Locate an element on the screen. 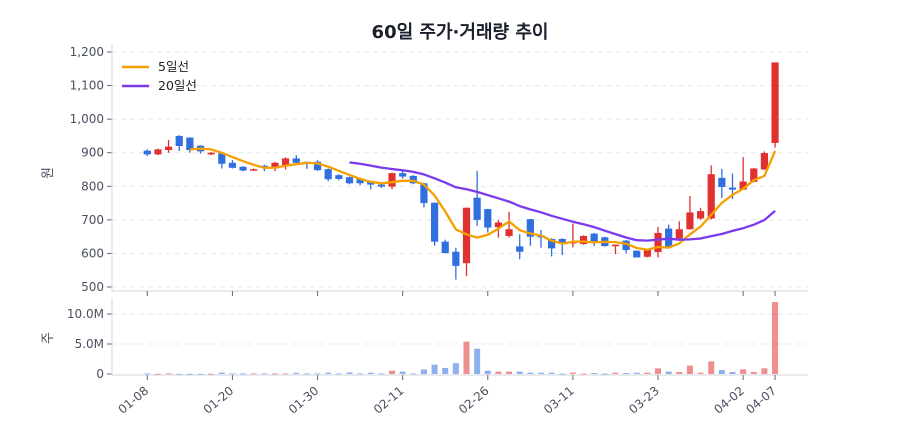  legend: 5일선 20일선 is located at coordinates (159, 76).